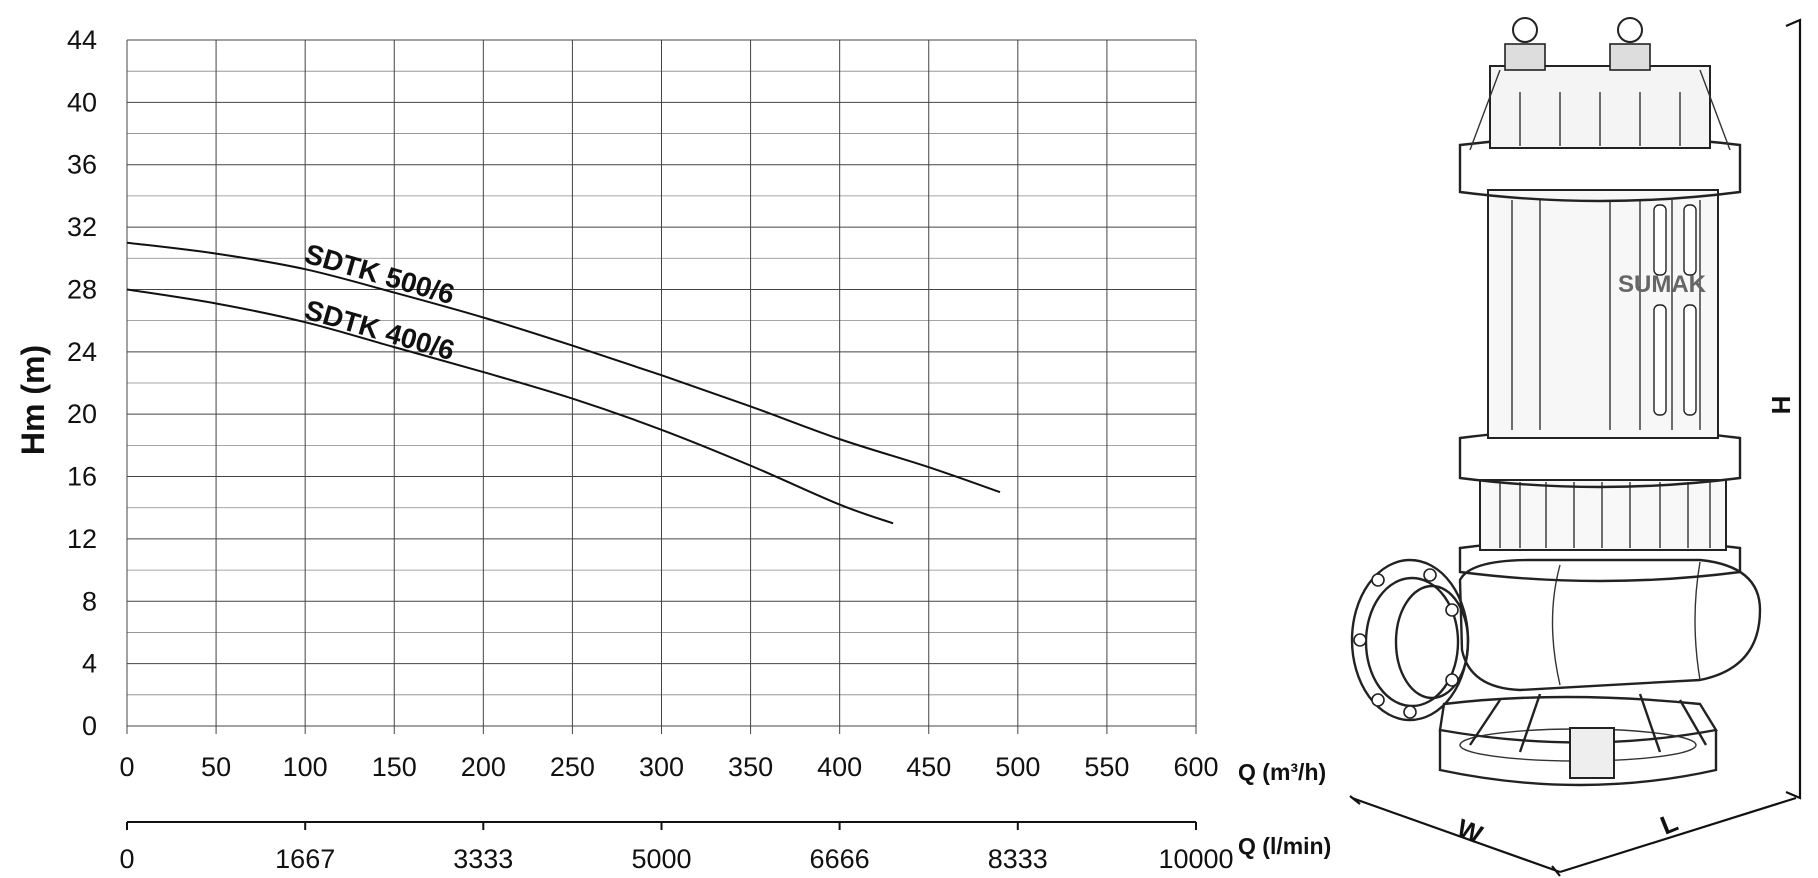 The width and height of the screenshot is (1818, 878). Describe the element at coordinates (1018, 859) in the screenshot. I see `x-tick-label-lmin: 8333` at that location.